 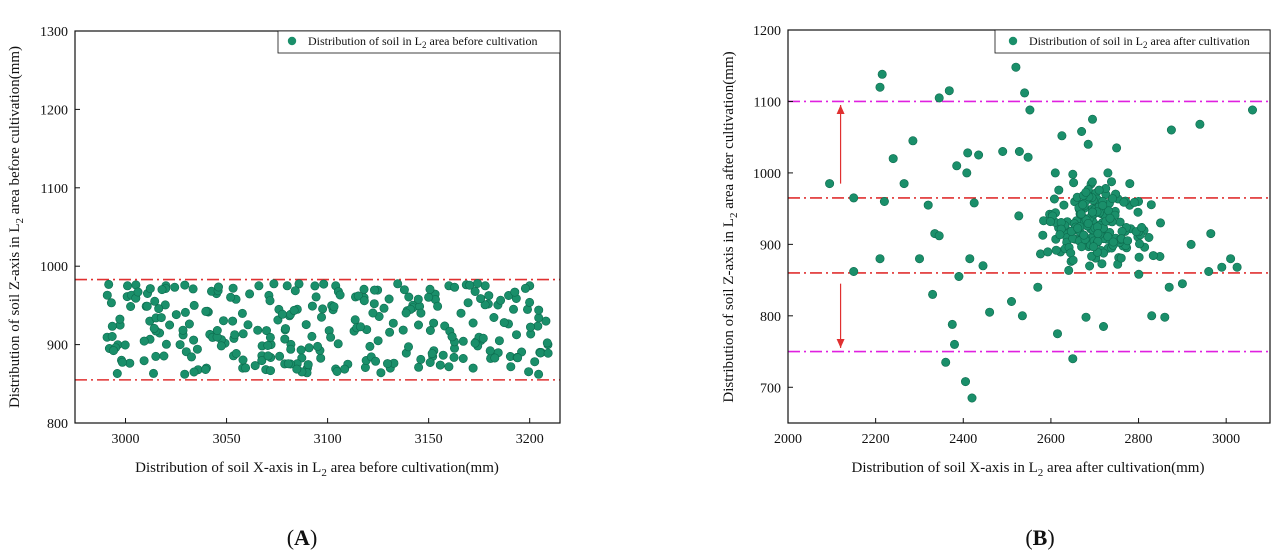 What do you see at coordinates (1226, 439) in the screenshot?
I see `x-tick-label: 3000` at bounding box center [1226, 439].